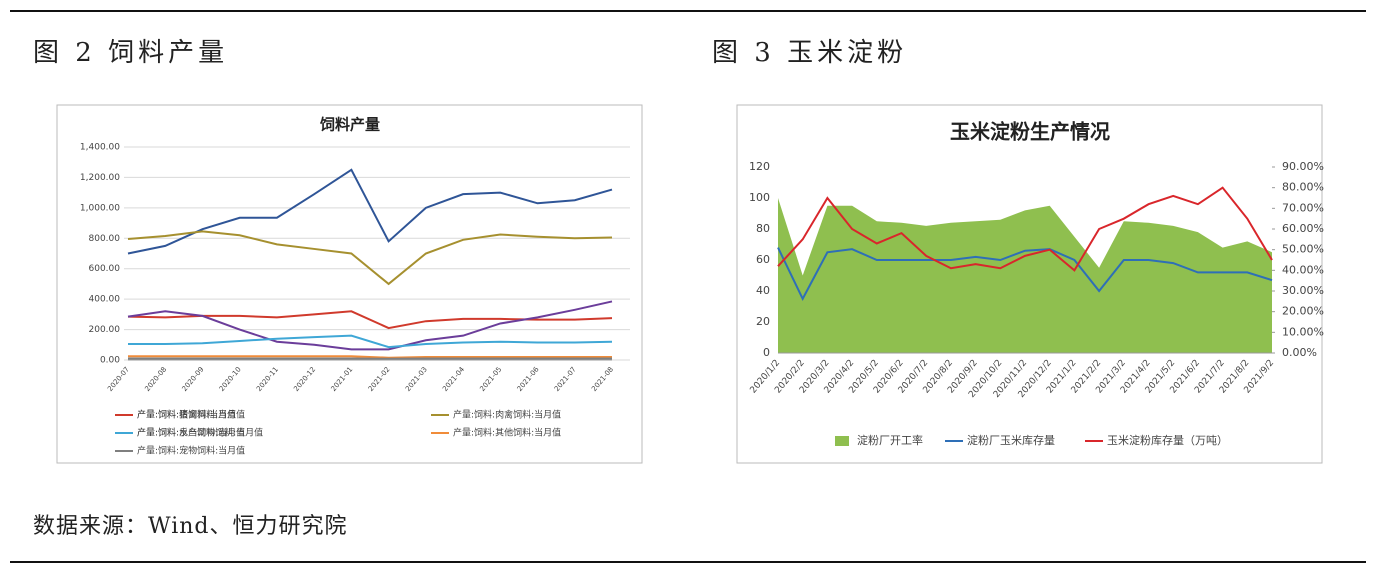 The width and height of the screenshot is (1376, 576). What do you see at coordinates (342, 379) in the screenshot?
I see `x-tick-label: 2021-01` at bounding box center [342, 379].